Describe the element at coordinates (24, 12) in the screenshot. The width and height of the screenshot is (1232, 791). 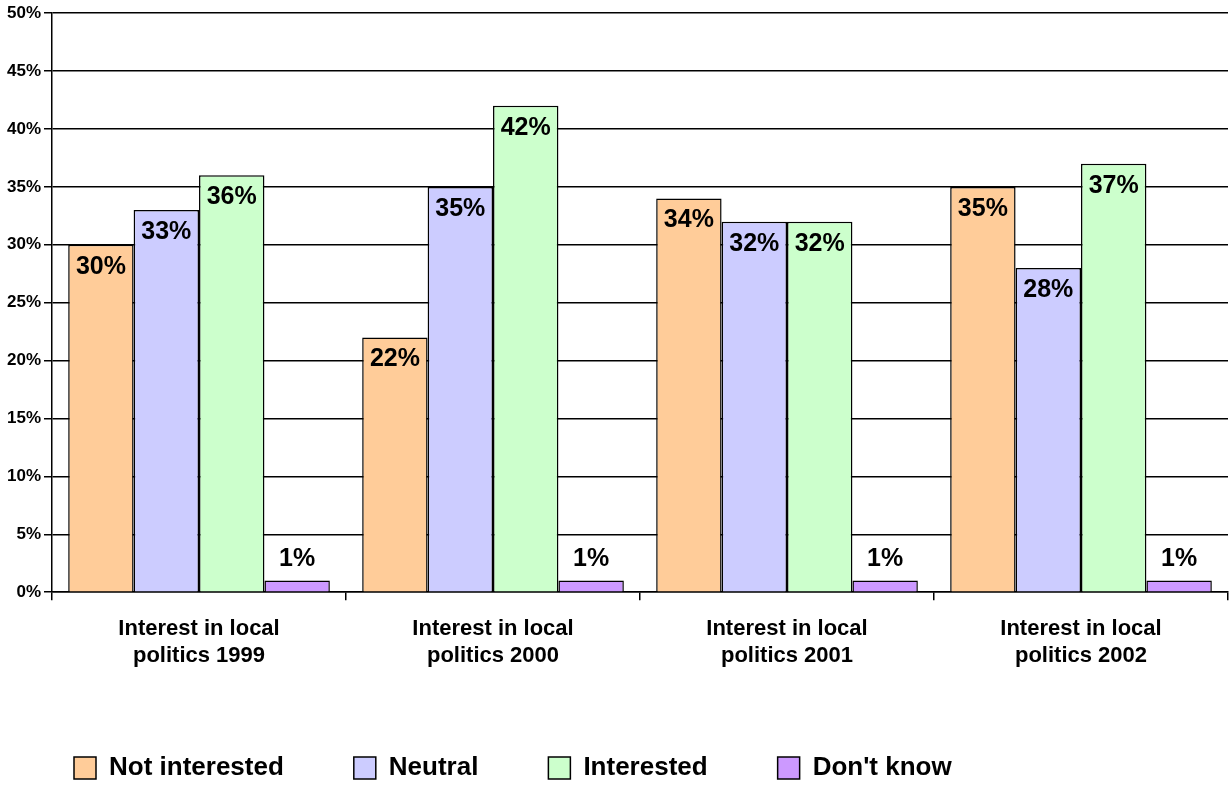
I see `y-tick-label: 50%` at that location.